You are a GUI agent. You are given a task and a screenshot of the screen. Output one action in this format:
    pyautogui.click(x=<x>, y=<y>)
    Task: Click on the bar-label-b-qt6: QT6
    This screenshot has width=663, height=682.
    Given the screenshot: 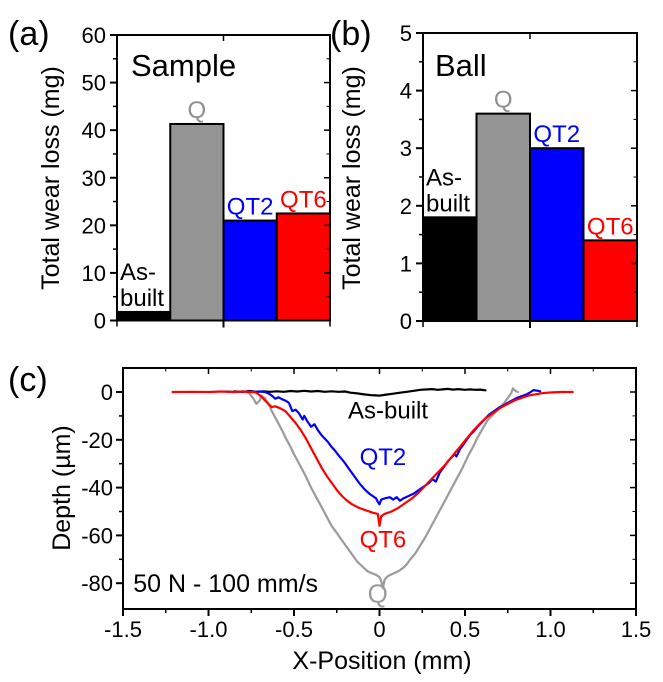 What is the action you would take?
    pyautogui.click(x=610, y=226)
    